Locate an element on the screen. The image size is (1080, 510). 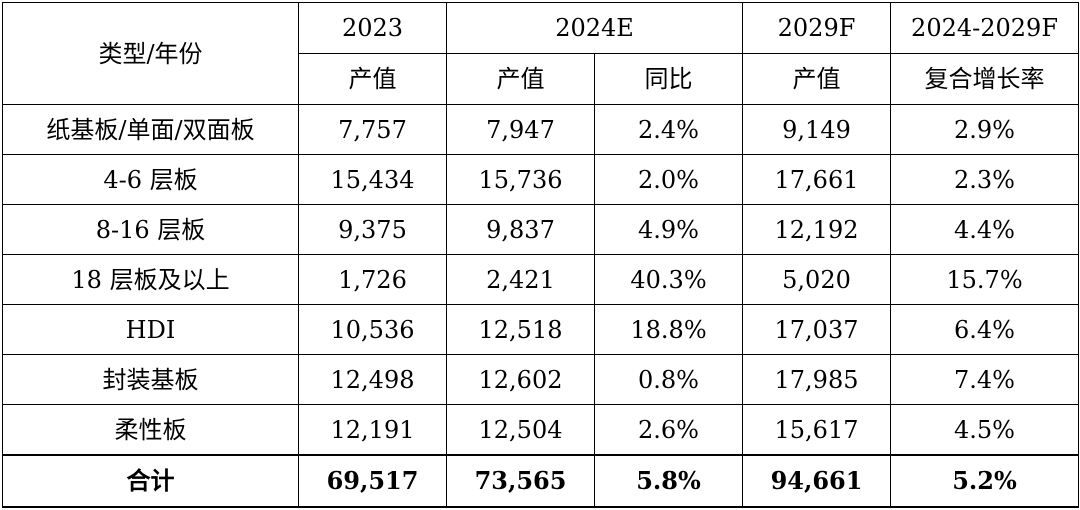
cell-cagr: 7.4% is located at coordinates (985, 379).